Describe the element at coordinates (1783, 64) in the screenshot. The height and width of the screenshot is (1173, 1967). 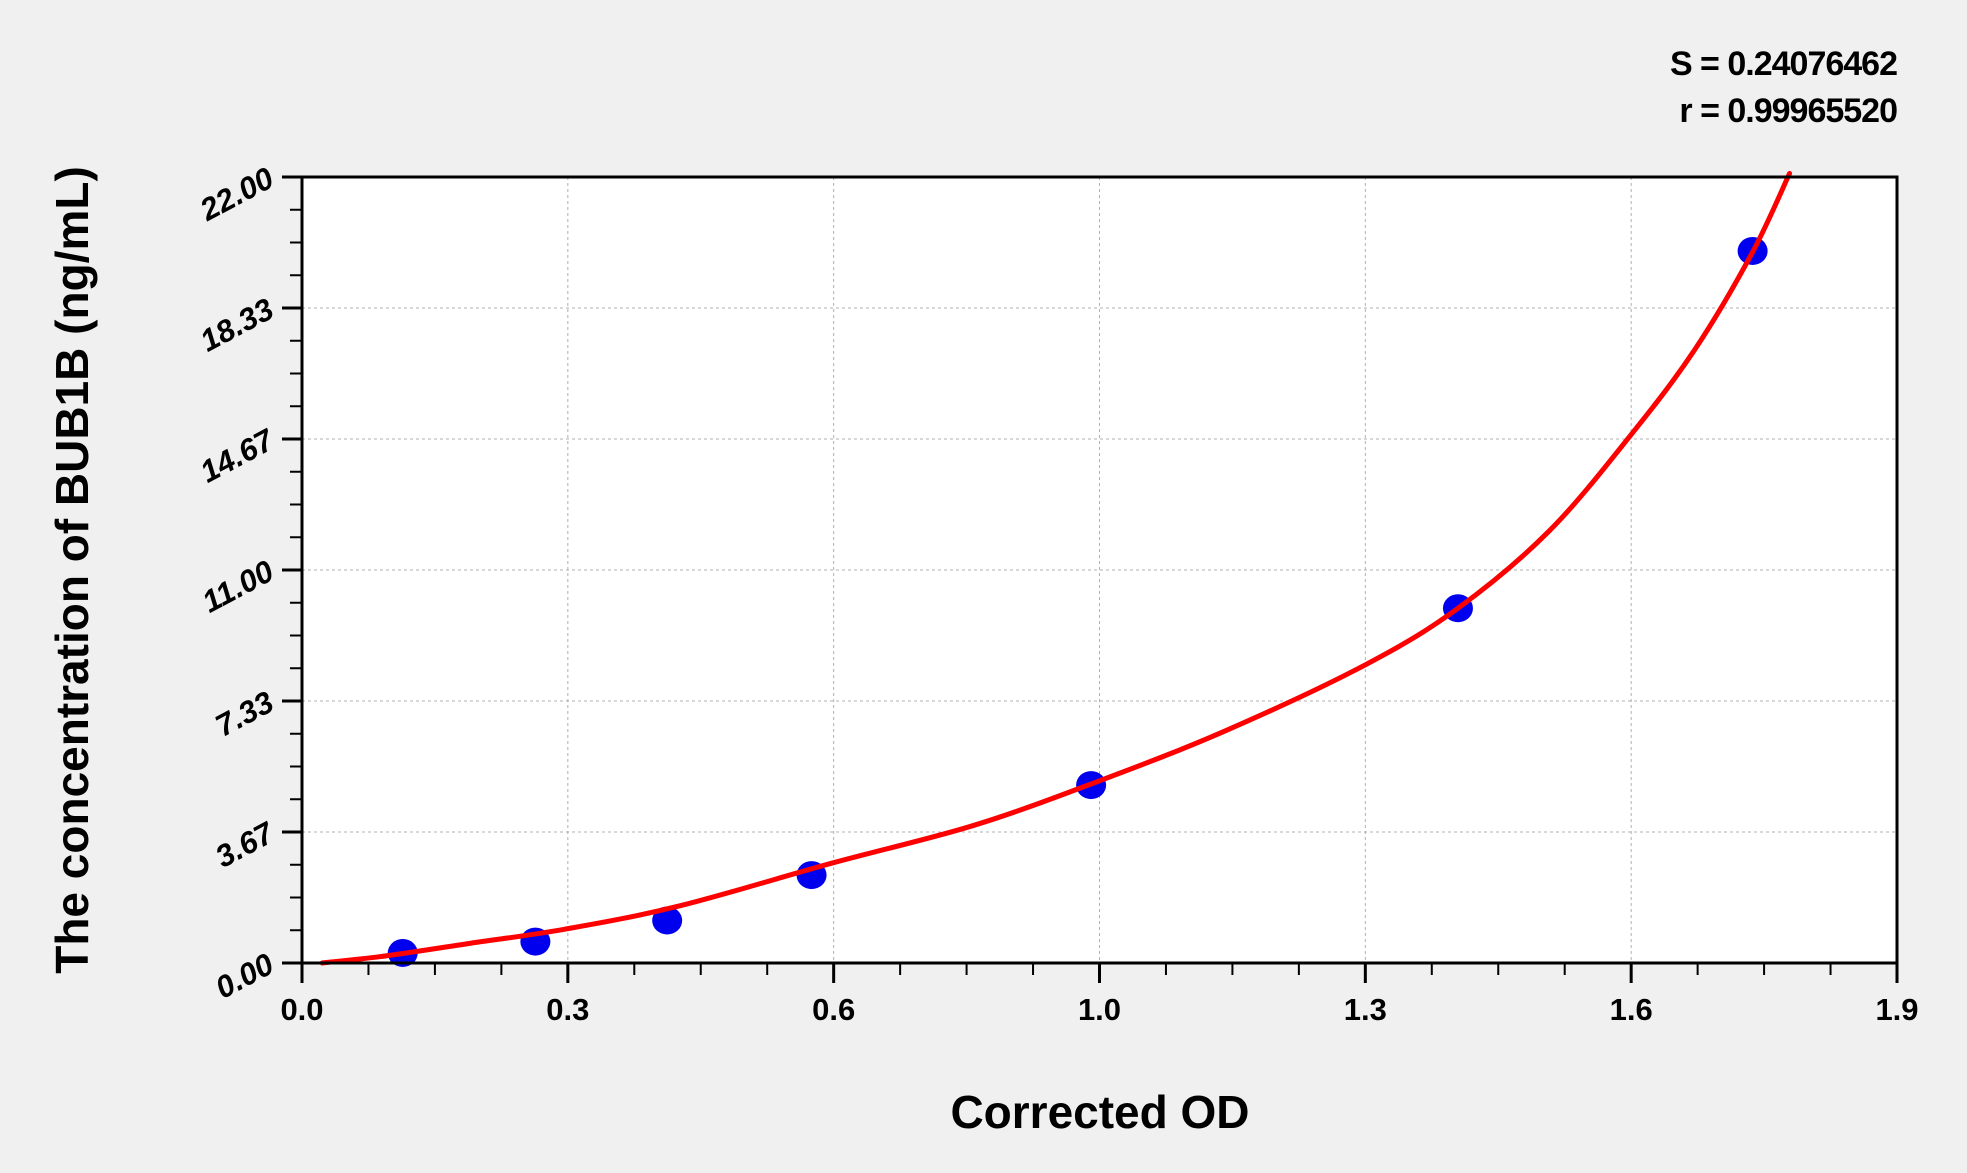
I see `stat-s: S = 0.24076462` at that location.